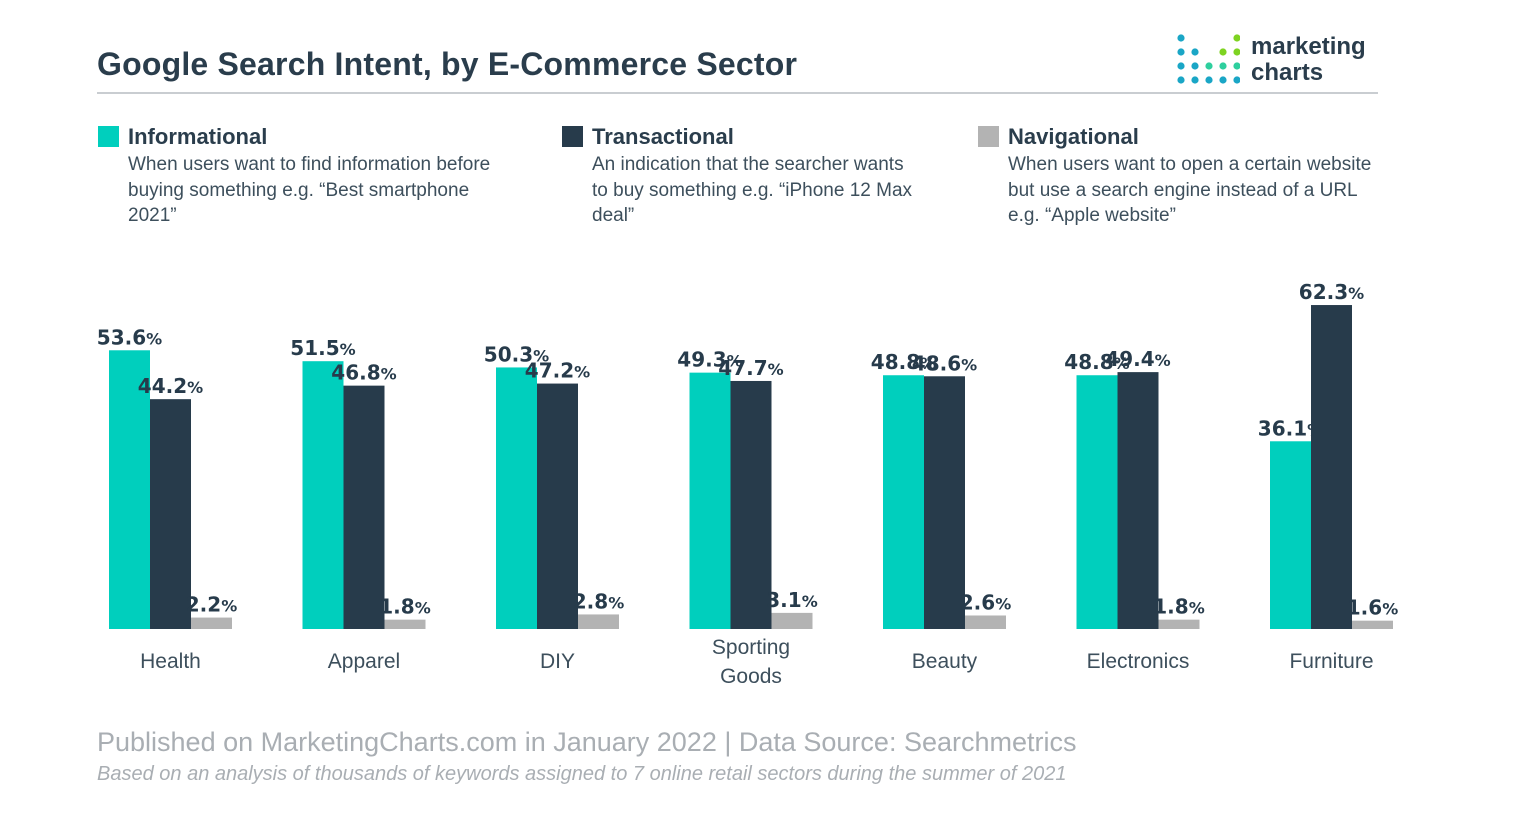  Describe the element at coordinates (405, 624) in the screenshot. I see `bar-apparel-navigational` at that location.